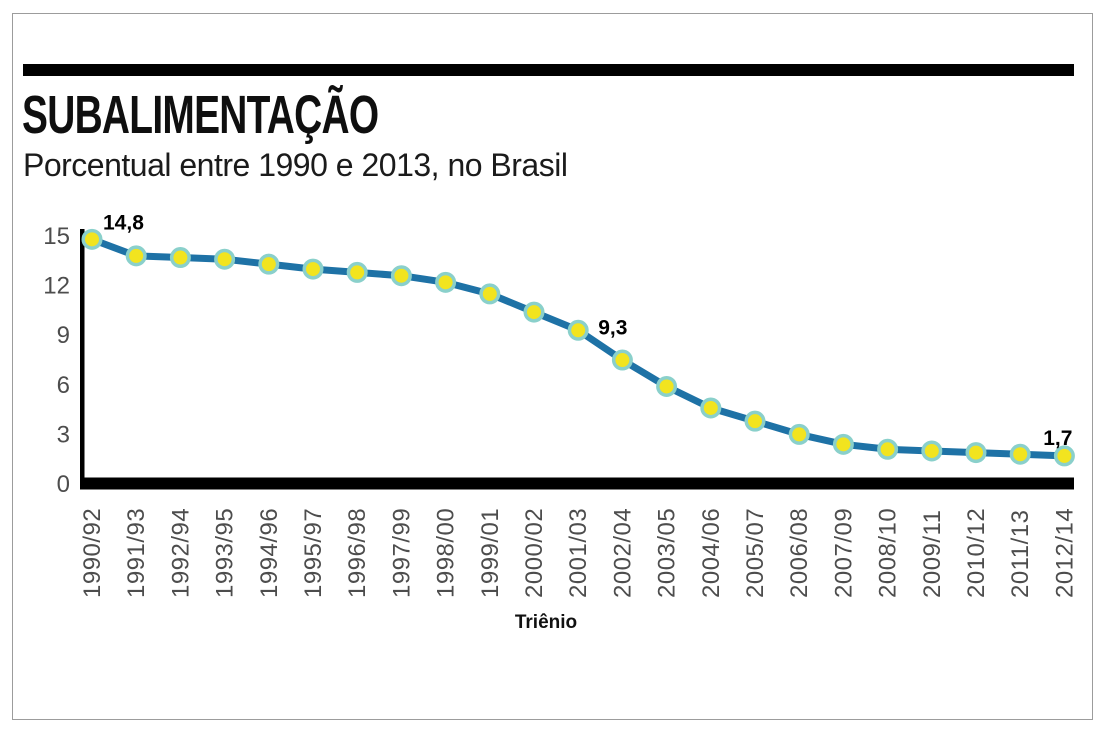  I want to click on y-tick-label: 3, so click(63, 434).